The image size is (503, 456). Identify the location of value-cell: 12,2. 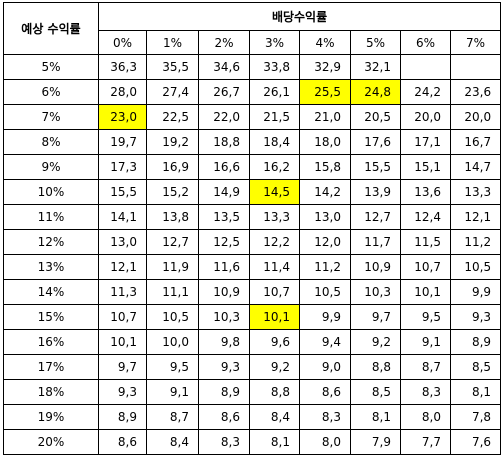
(274, 242).